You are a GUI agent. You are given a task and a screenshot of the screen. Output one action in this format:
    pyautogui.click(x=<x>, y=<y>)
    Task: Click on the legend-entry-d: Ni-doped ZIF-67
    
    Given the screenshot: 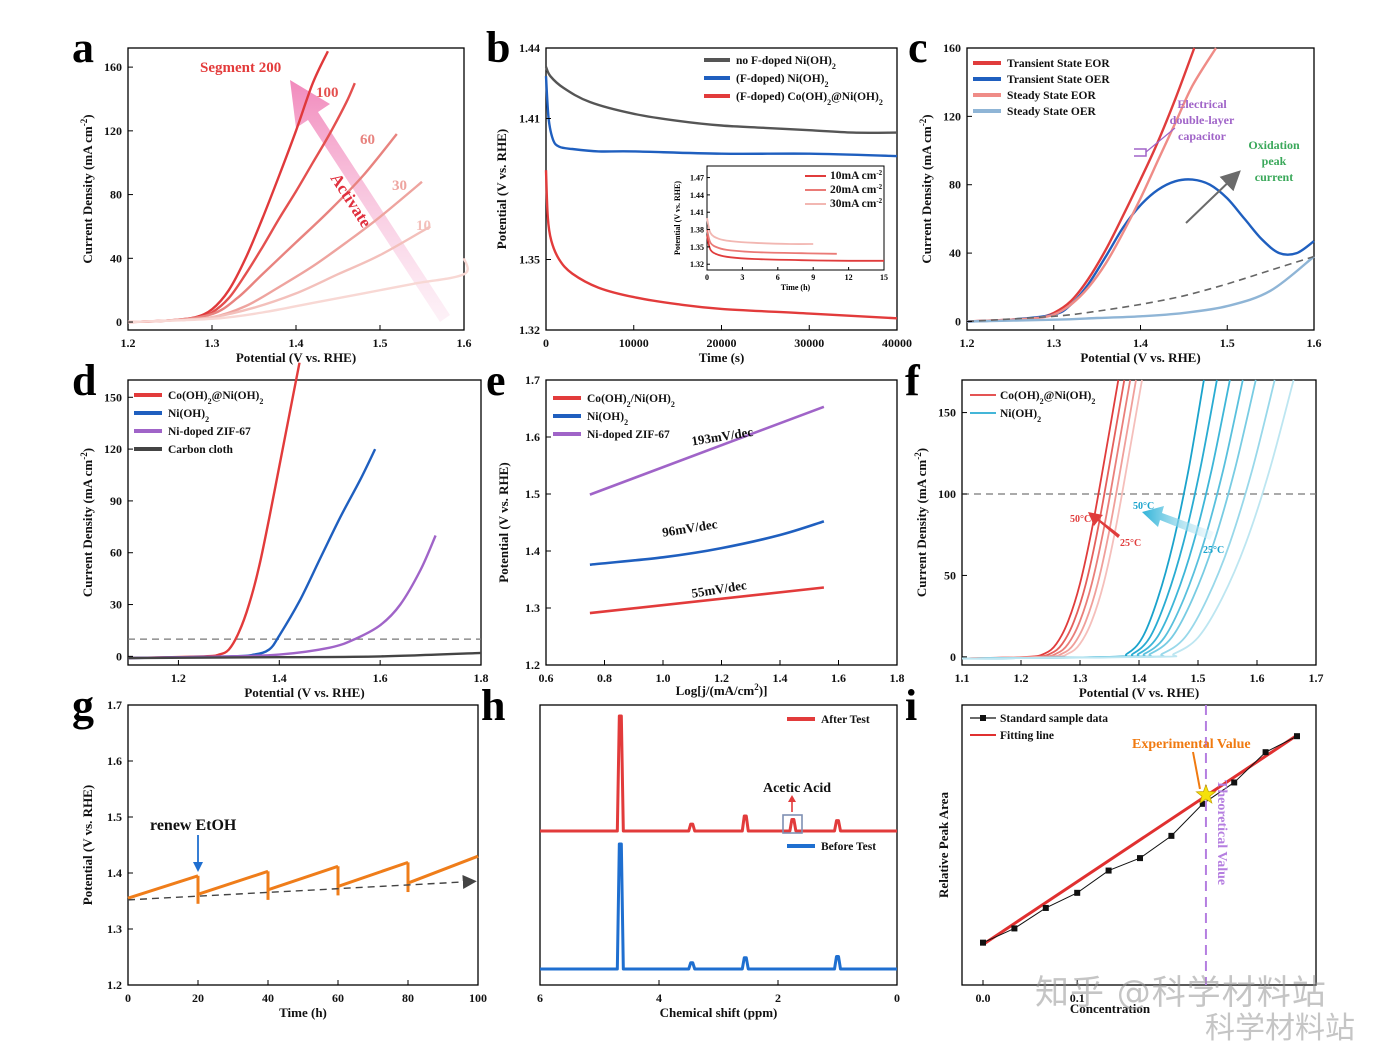 What is the action you would take?
    pyautogui.click(x=209, y=432)
    